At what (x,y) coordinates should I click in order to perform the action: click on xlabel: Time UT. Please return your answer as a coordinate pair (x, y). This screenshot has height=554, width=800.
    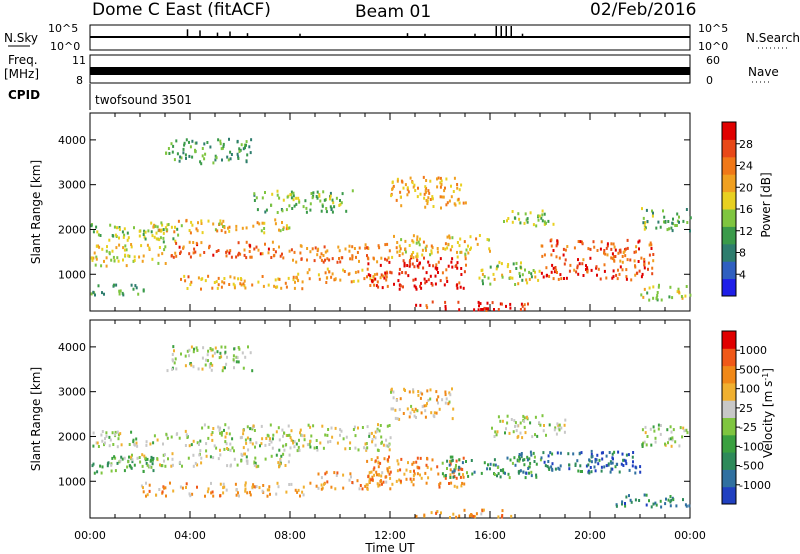
    Looking at the image, I should click on (389, 547).